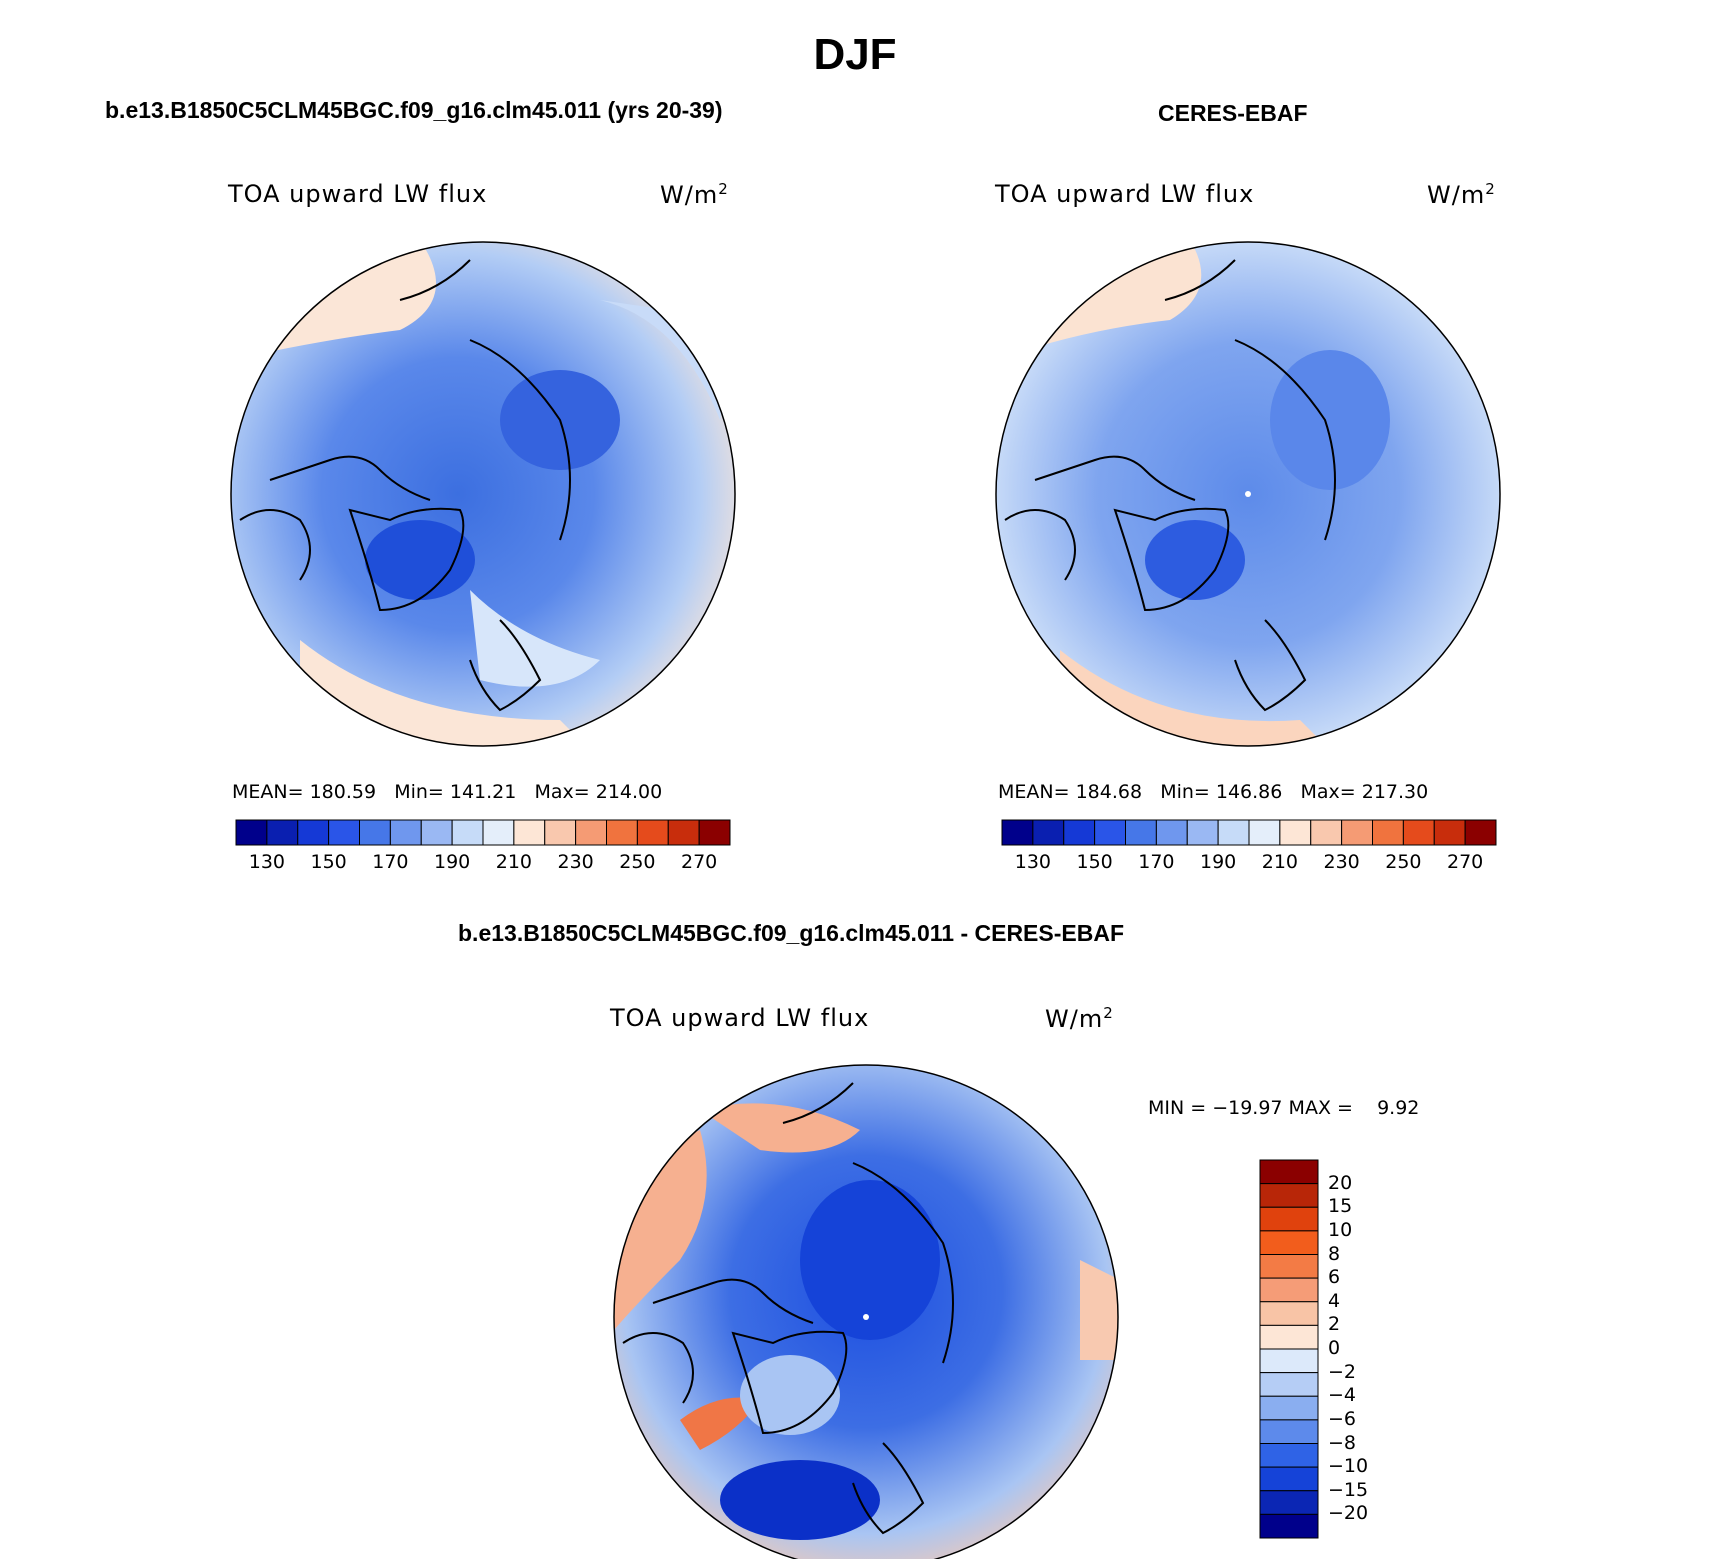  Describe the element at coordinates (1334, 1324) in the screenshot. I see `diff-colorbar-tick-label: 2` at that location.